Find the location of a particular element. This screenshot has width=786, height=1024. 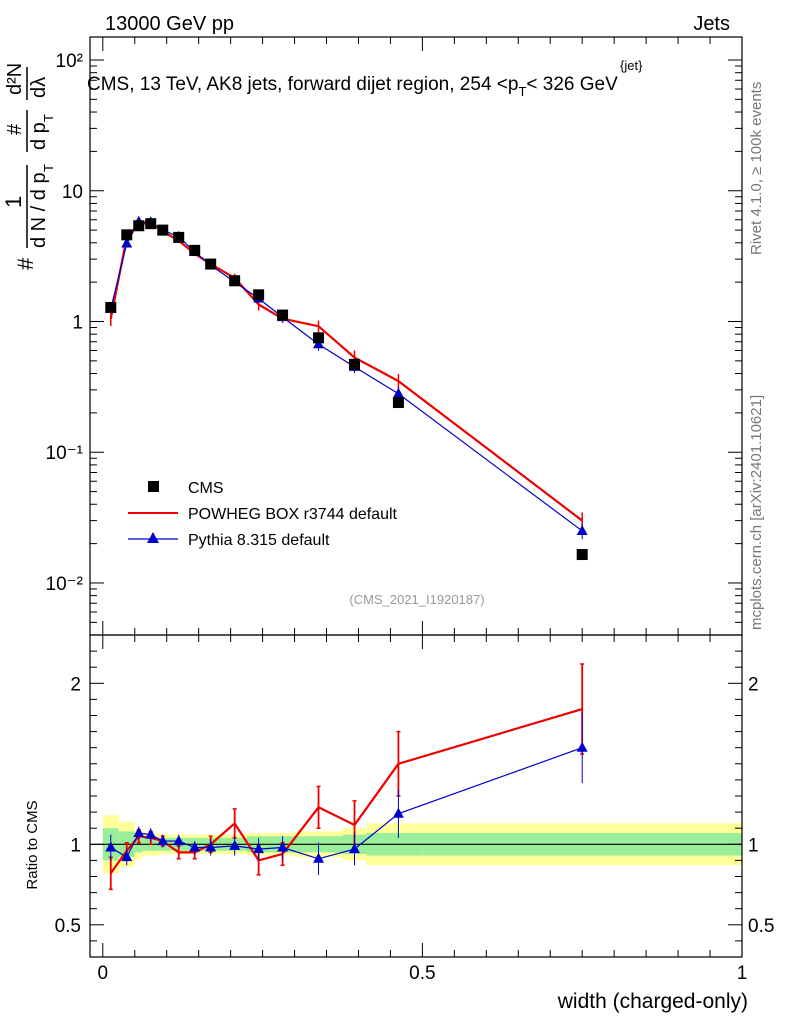

x-tick-label: 0 is located at coordinates (102, 973).